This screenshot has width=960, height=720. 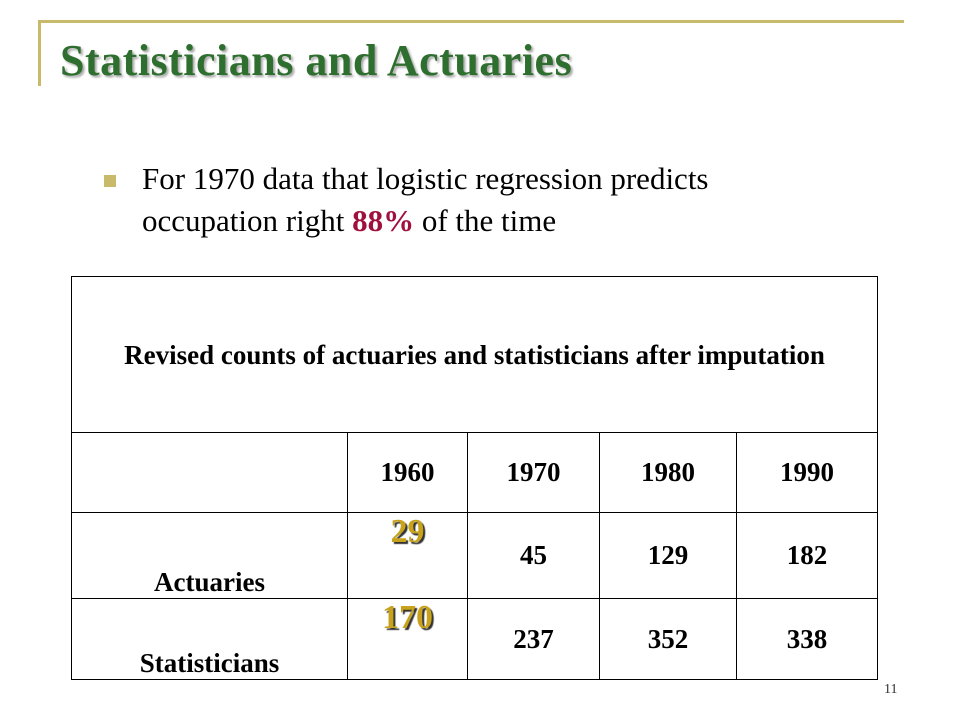 What do you see at coordinates (668, 639) in the screenshot?
I see `table-cell: 352` at bounding box center [668, 639].